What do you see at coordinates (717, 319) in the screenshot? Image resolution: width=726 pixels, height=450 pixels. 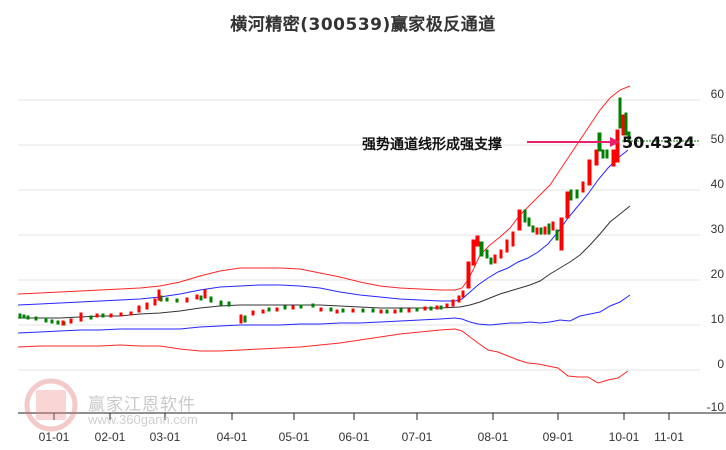 I see `y-tick-10: 10` at bounding box center [717, 319].